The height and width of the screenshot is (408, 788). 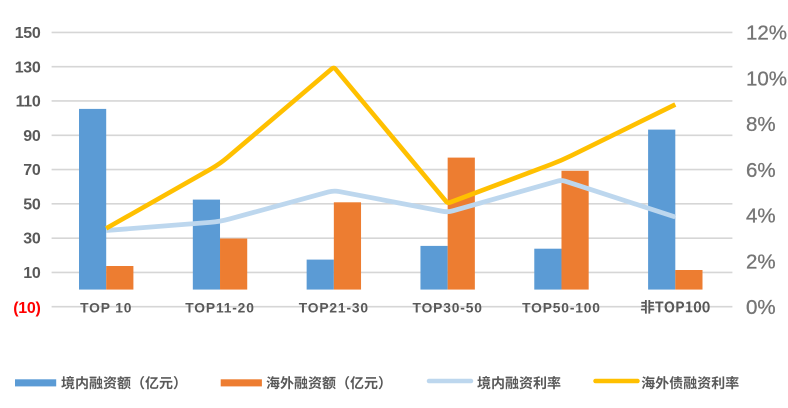 I want to click on svg-text: 8%, so click(x=761, y=124).